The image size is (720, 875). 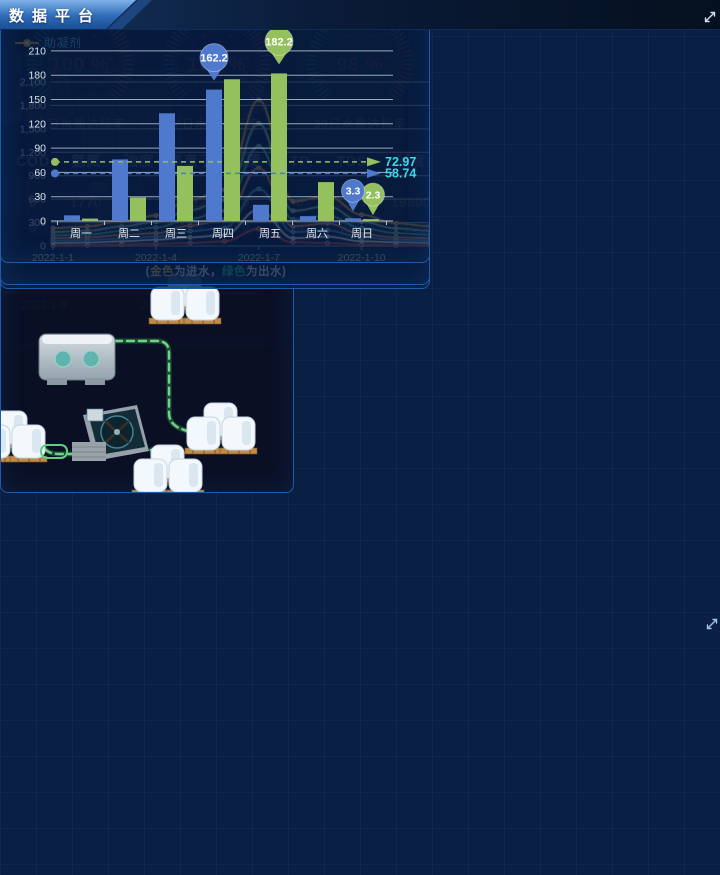 I want to click on svg-text: 周四, so click(x=223, y=233).